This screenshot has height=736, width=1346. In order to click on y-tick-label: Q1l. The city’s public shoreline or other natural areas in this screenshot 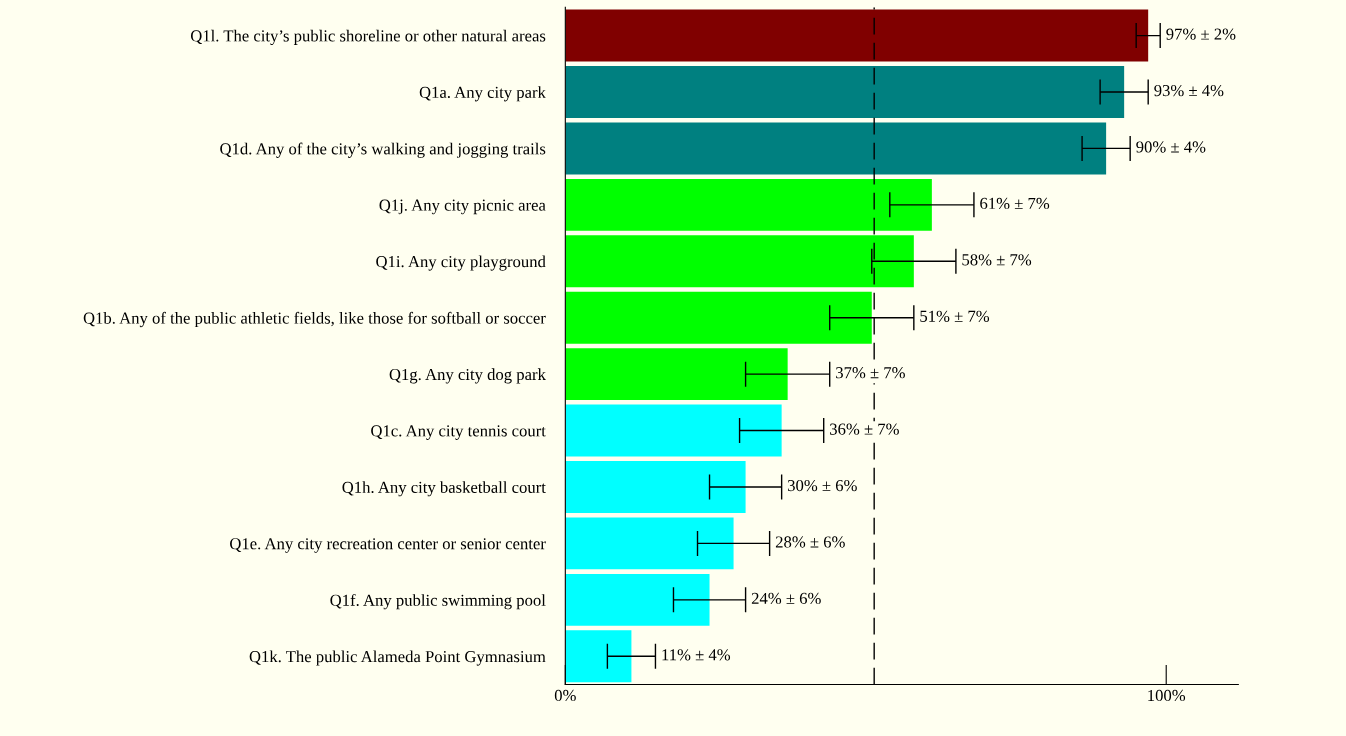, I will do `click(368, 37)`.